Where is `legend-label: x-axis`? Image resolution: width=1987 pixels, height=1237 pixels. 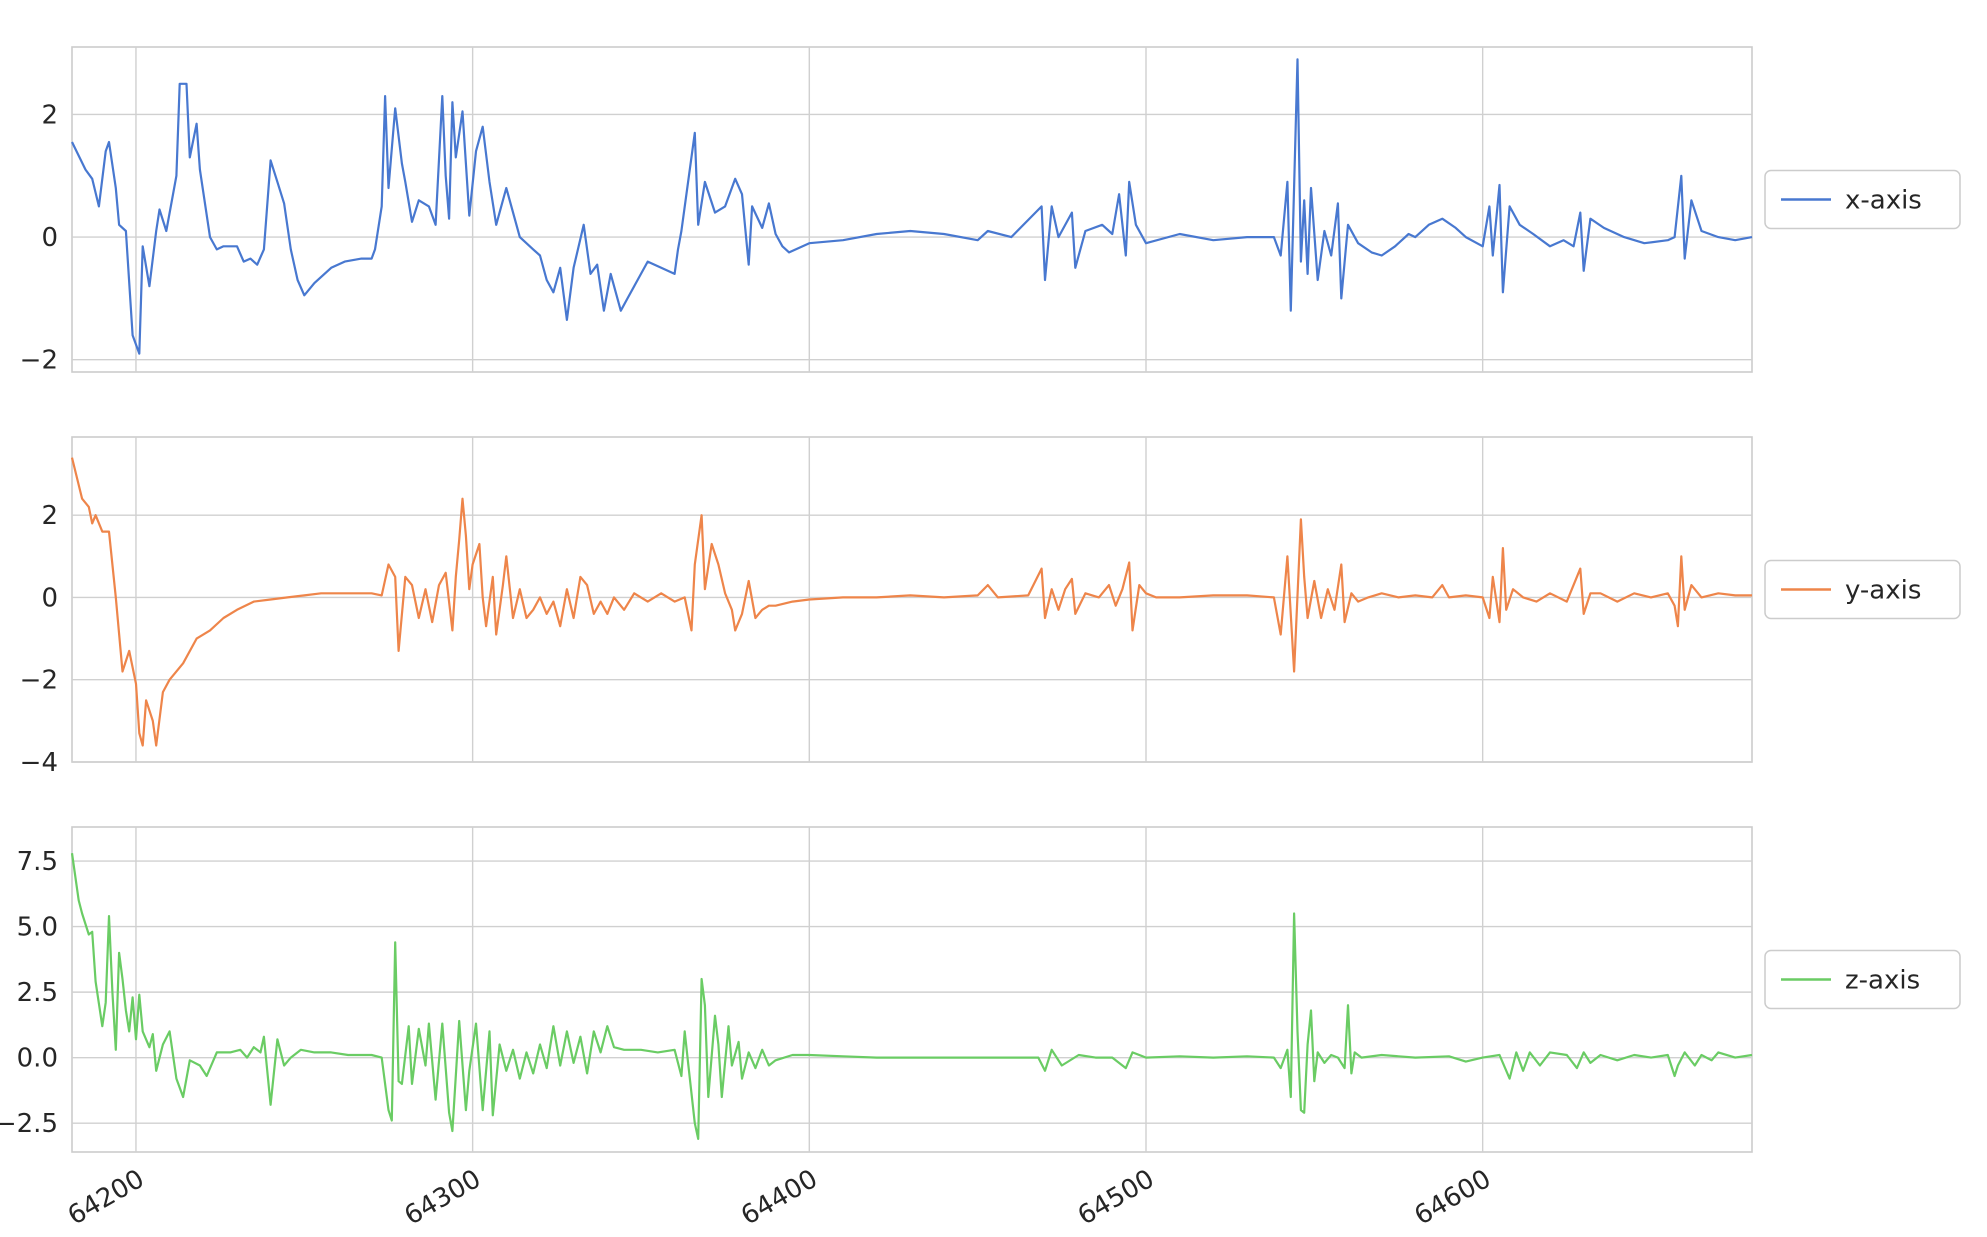
legend-label: x-axis is located at coordinates (1883, 201).